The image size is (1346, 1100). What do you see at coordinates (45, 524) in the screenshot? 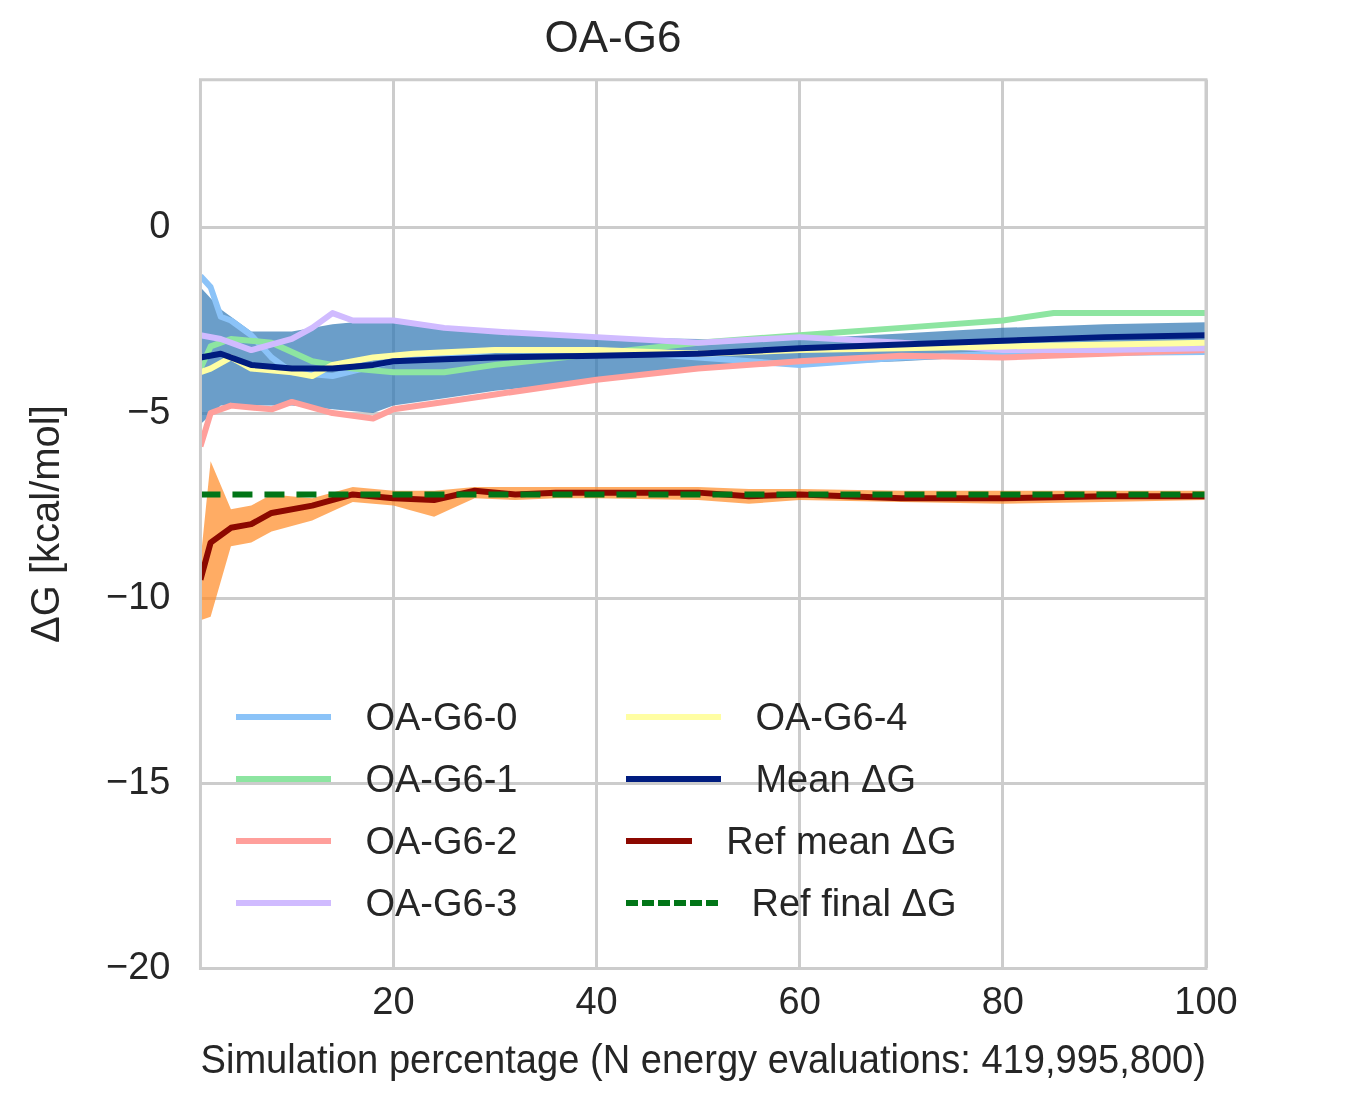
I see `y-axis-title: ΔG [kcal/mol]` at bounding box center [45, 524].